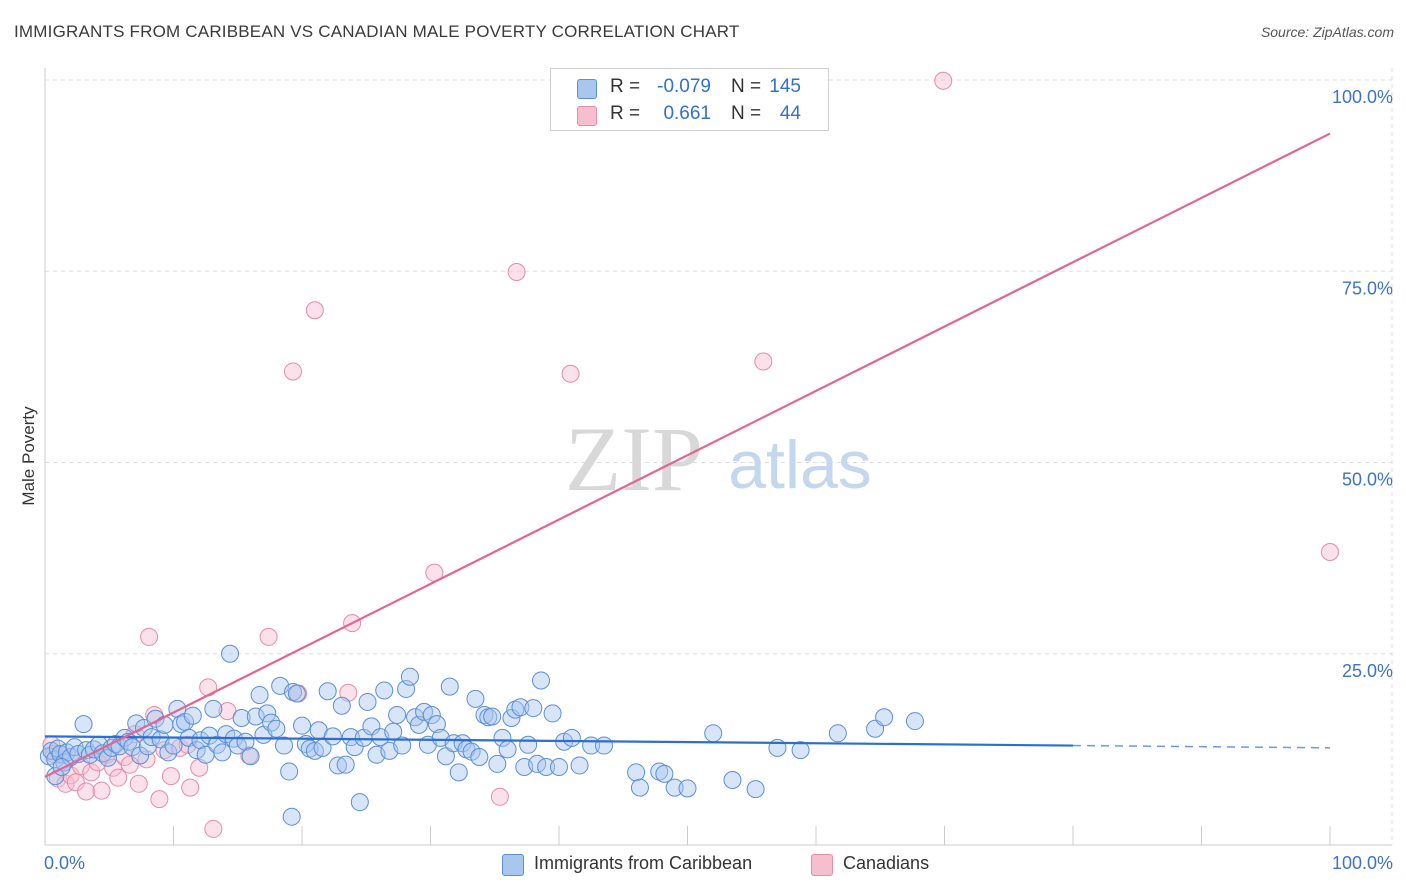  What do you see at coordinates (1362, 97) in the screenshot?
I see `y-tick-label: 100.0%` at bounding box center [1362, 97].